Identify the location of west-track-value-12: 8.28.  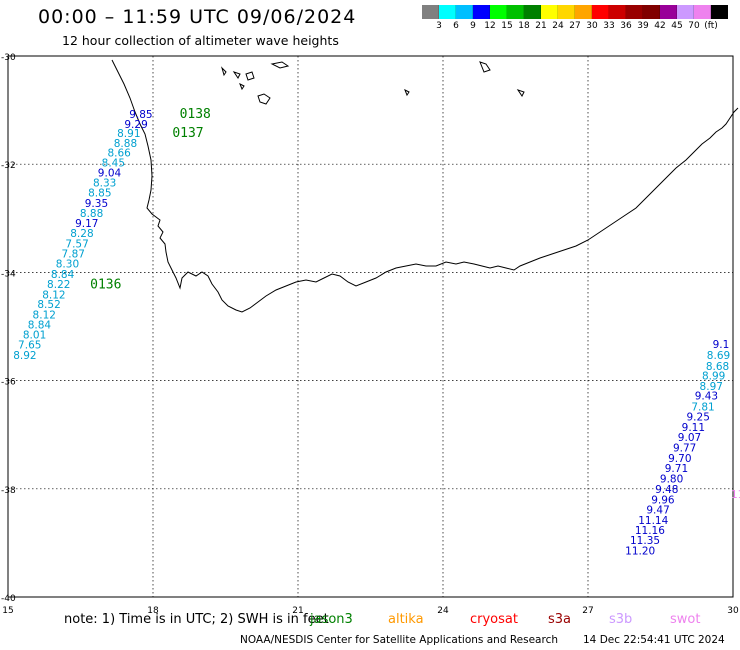
(81, 234).